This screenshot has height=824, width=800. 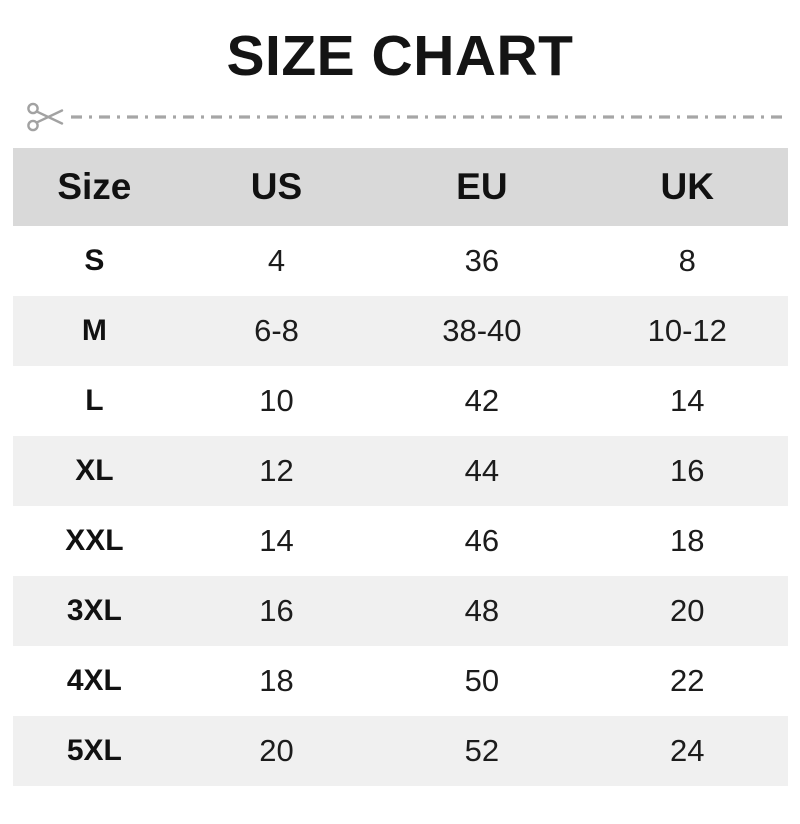 What do you see at coordinates (45, 116) in the screenshot?
I see `scissors-icon` at bounding box center [45, 116].